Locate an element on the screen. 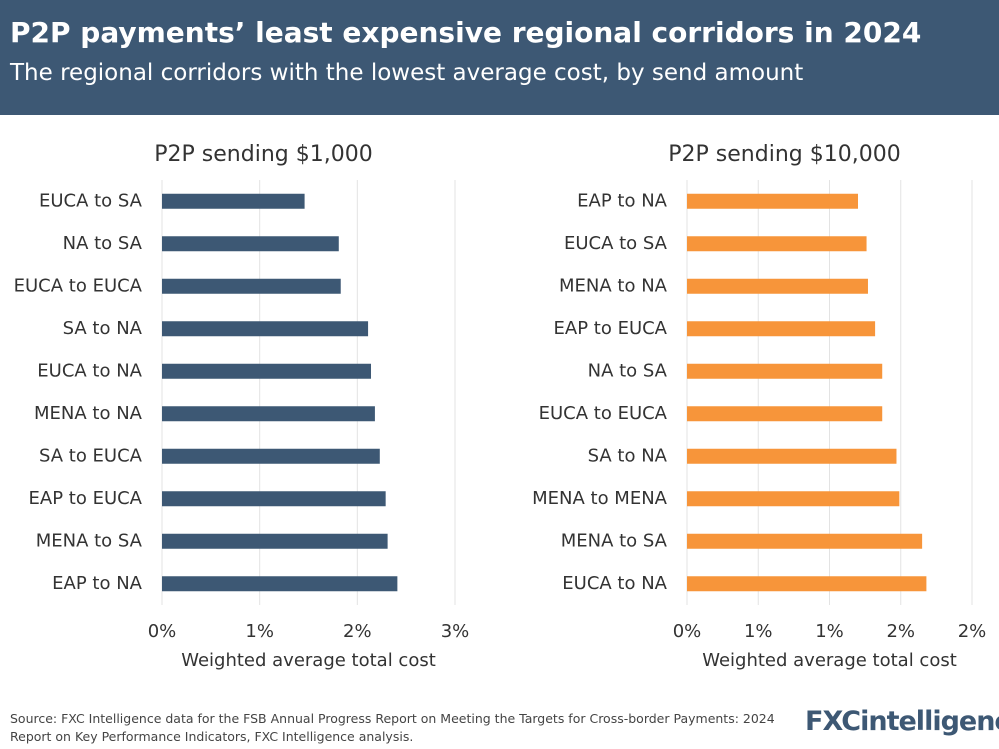  chart-title: P2P sending $1,000 is located at coordinates (263, 154).